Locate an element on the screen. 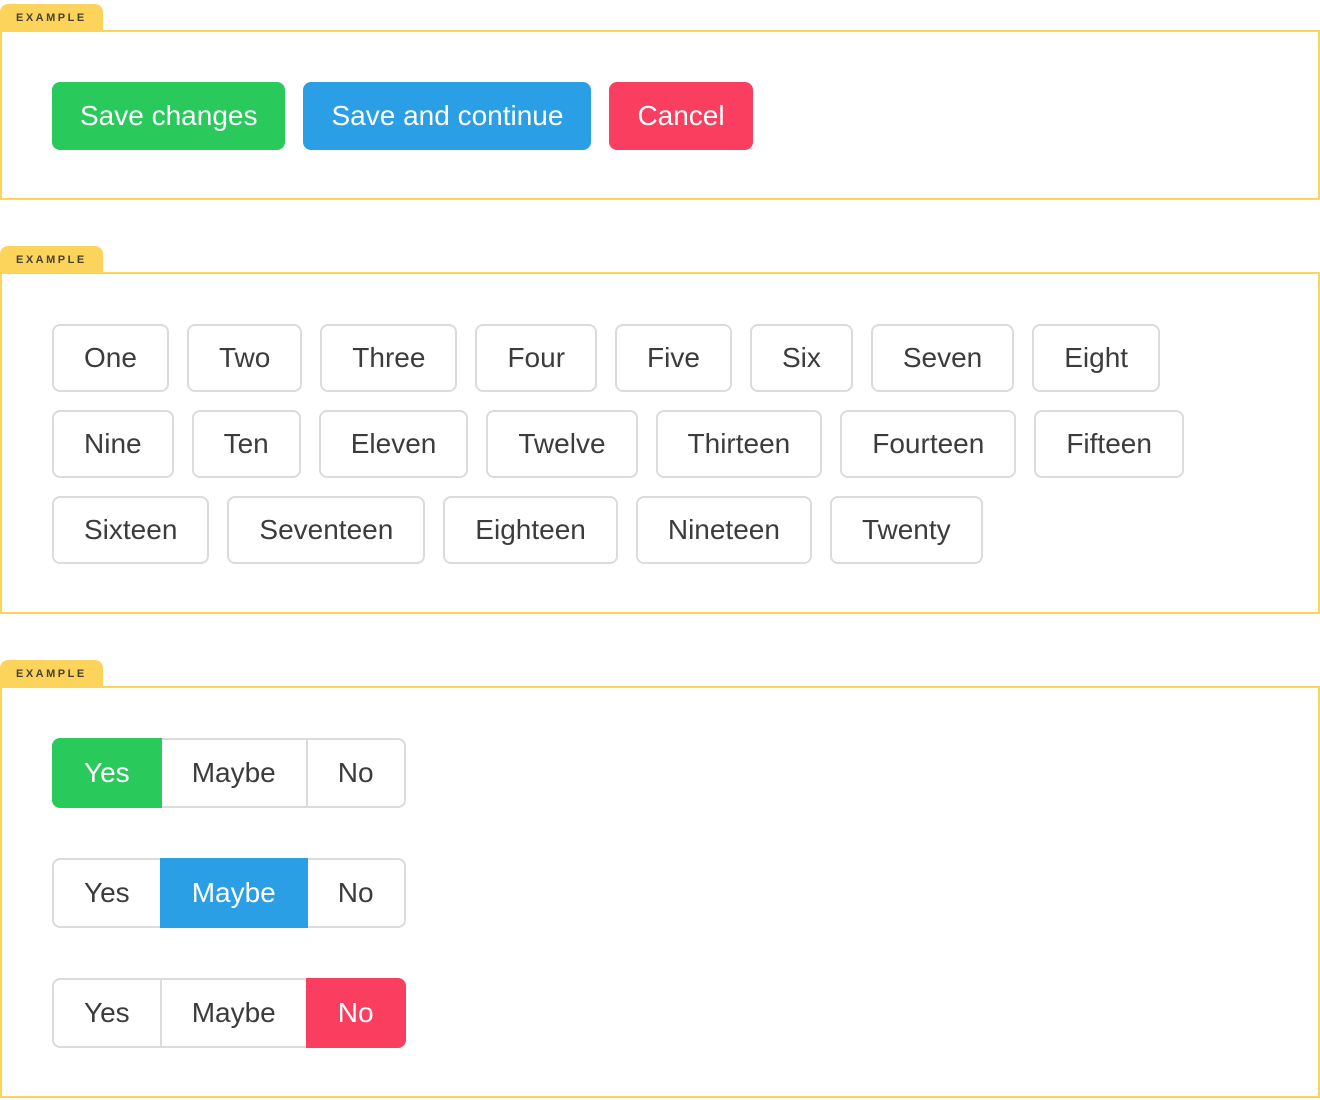  button-eighteen: Eighteen is located at coordinates (530, 530).